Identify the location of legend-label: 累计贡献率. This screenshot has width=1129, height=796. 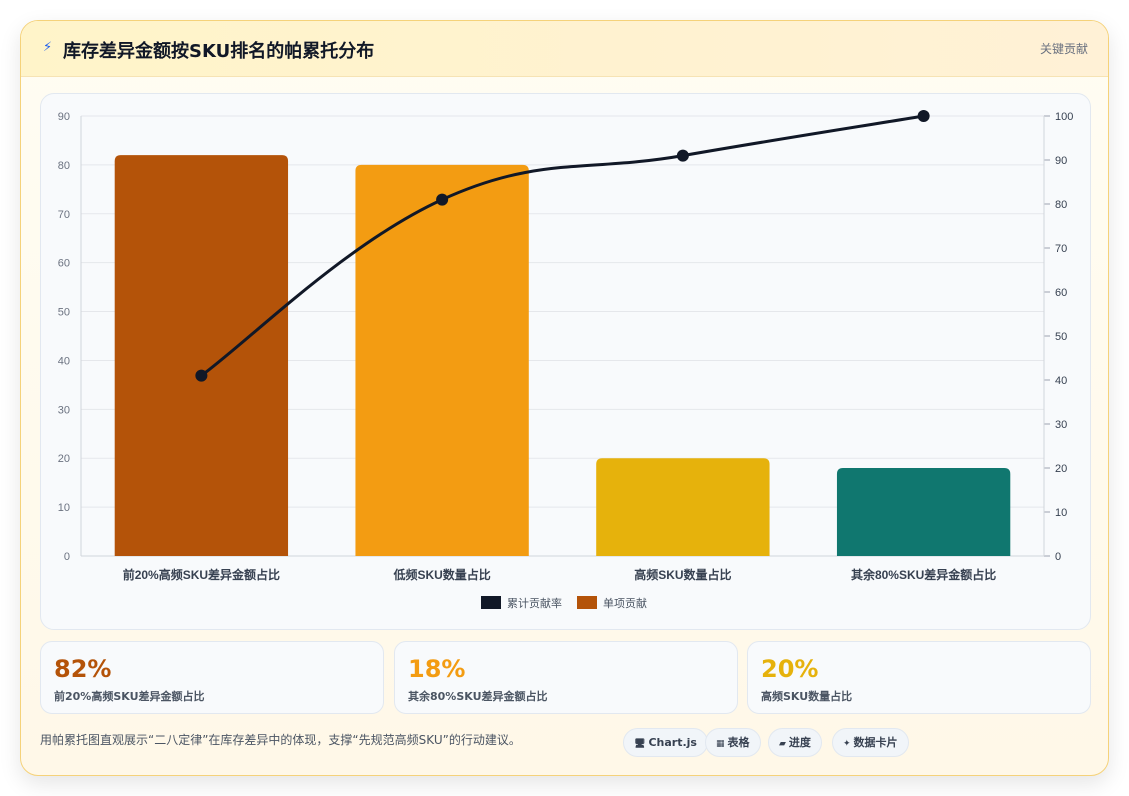
(534, 603).